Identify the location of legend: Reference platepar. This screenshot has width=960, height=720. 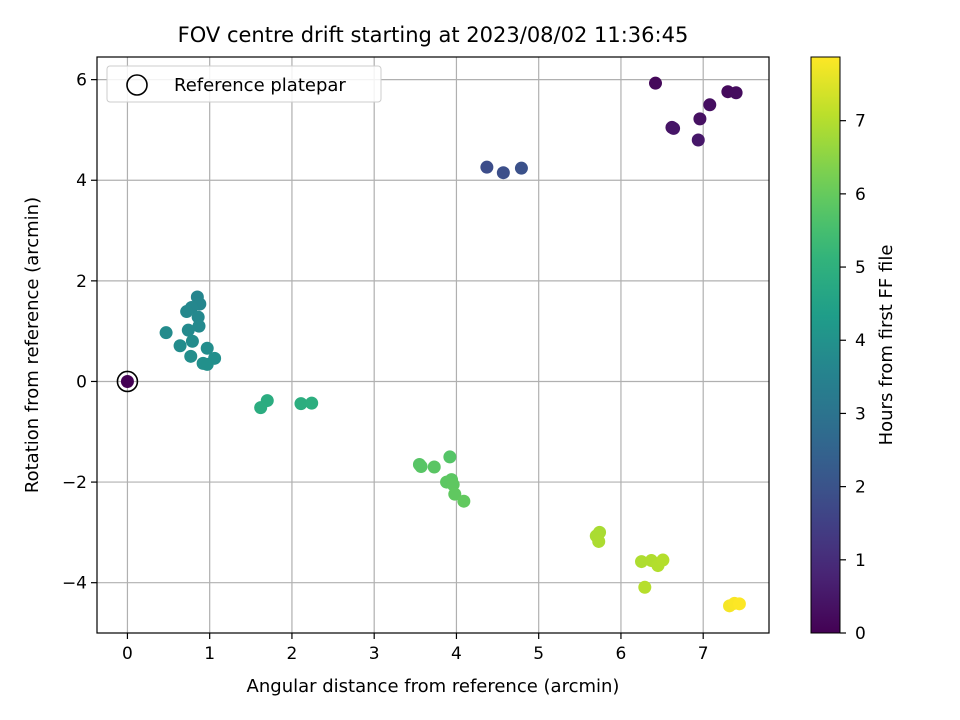
(244, 84).